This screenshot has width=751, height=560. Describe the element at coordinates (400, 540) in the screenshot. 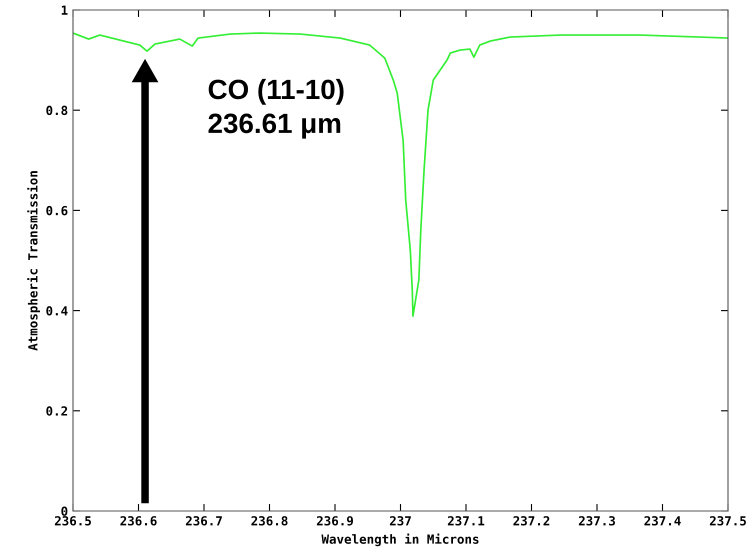

I see `x-axis-title: Wavelength in Microns` at that location.